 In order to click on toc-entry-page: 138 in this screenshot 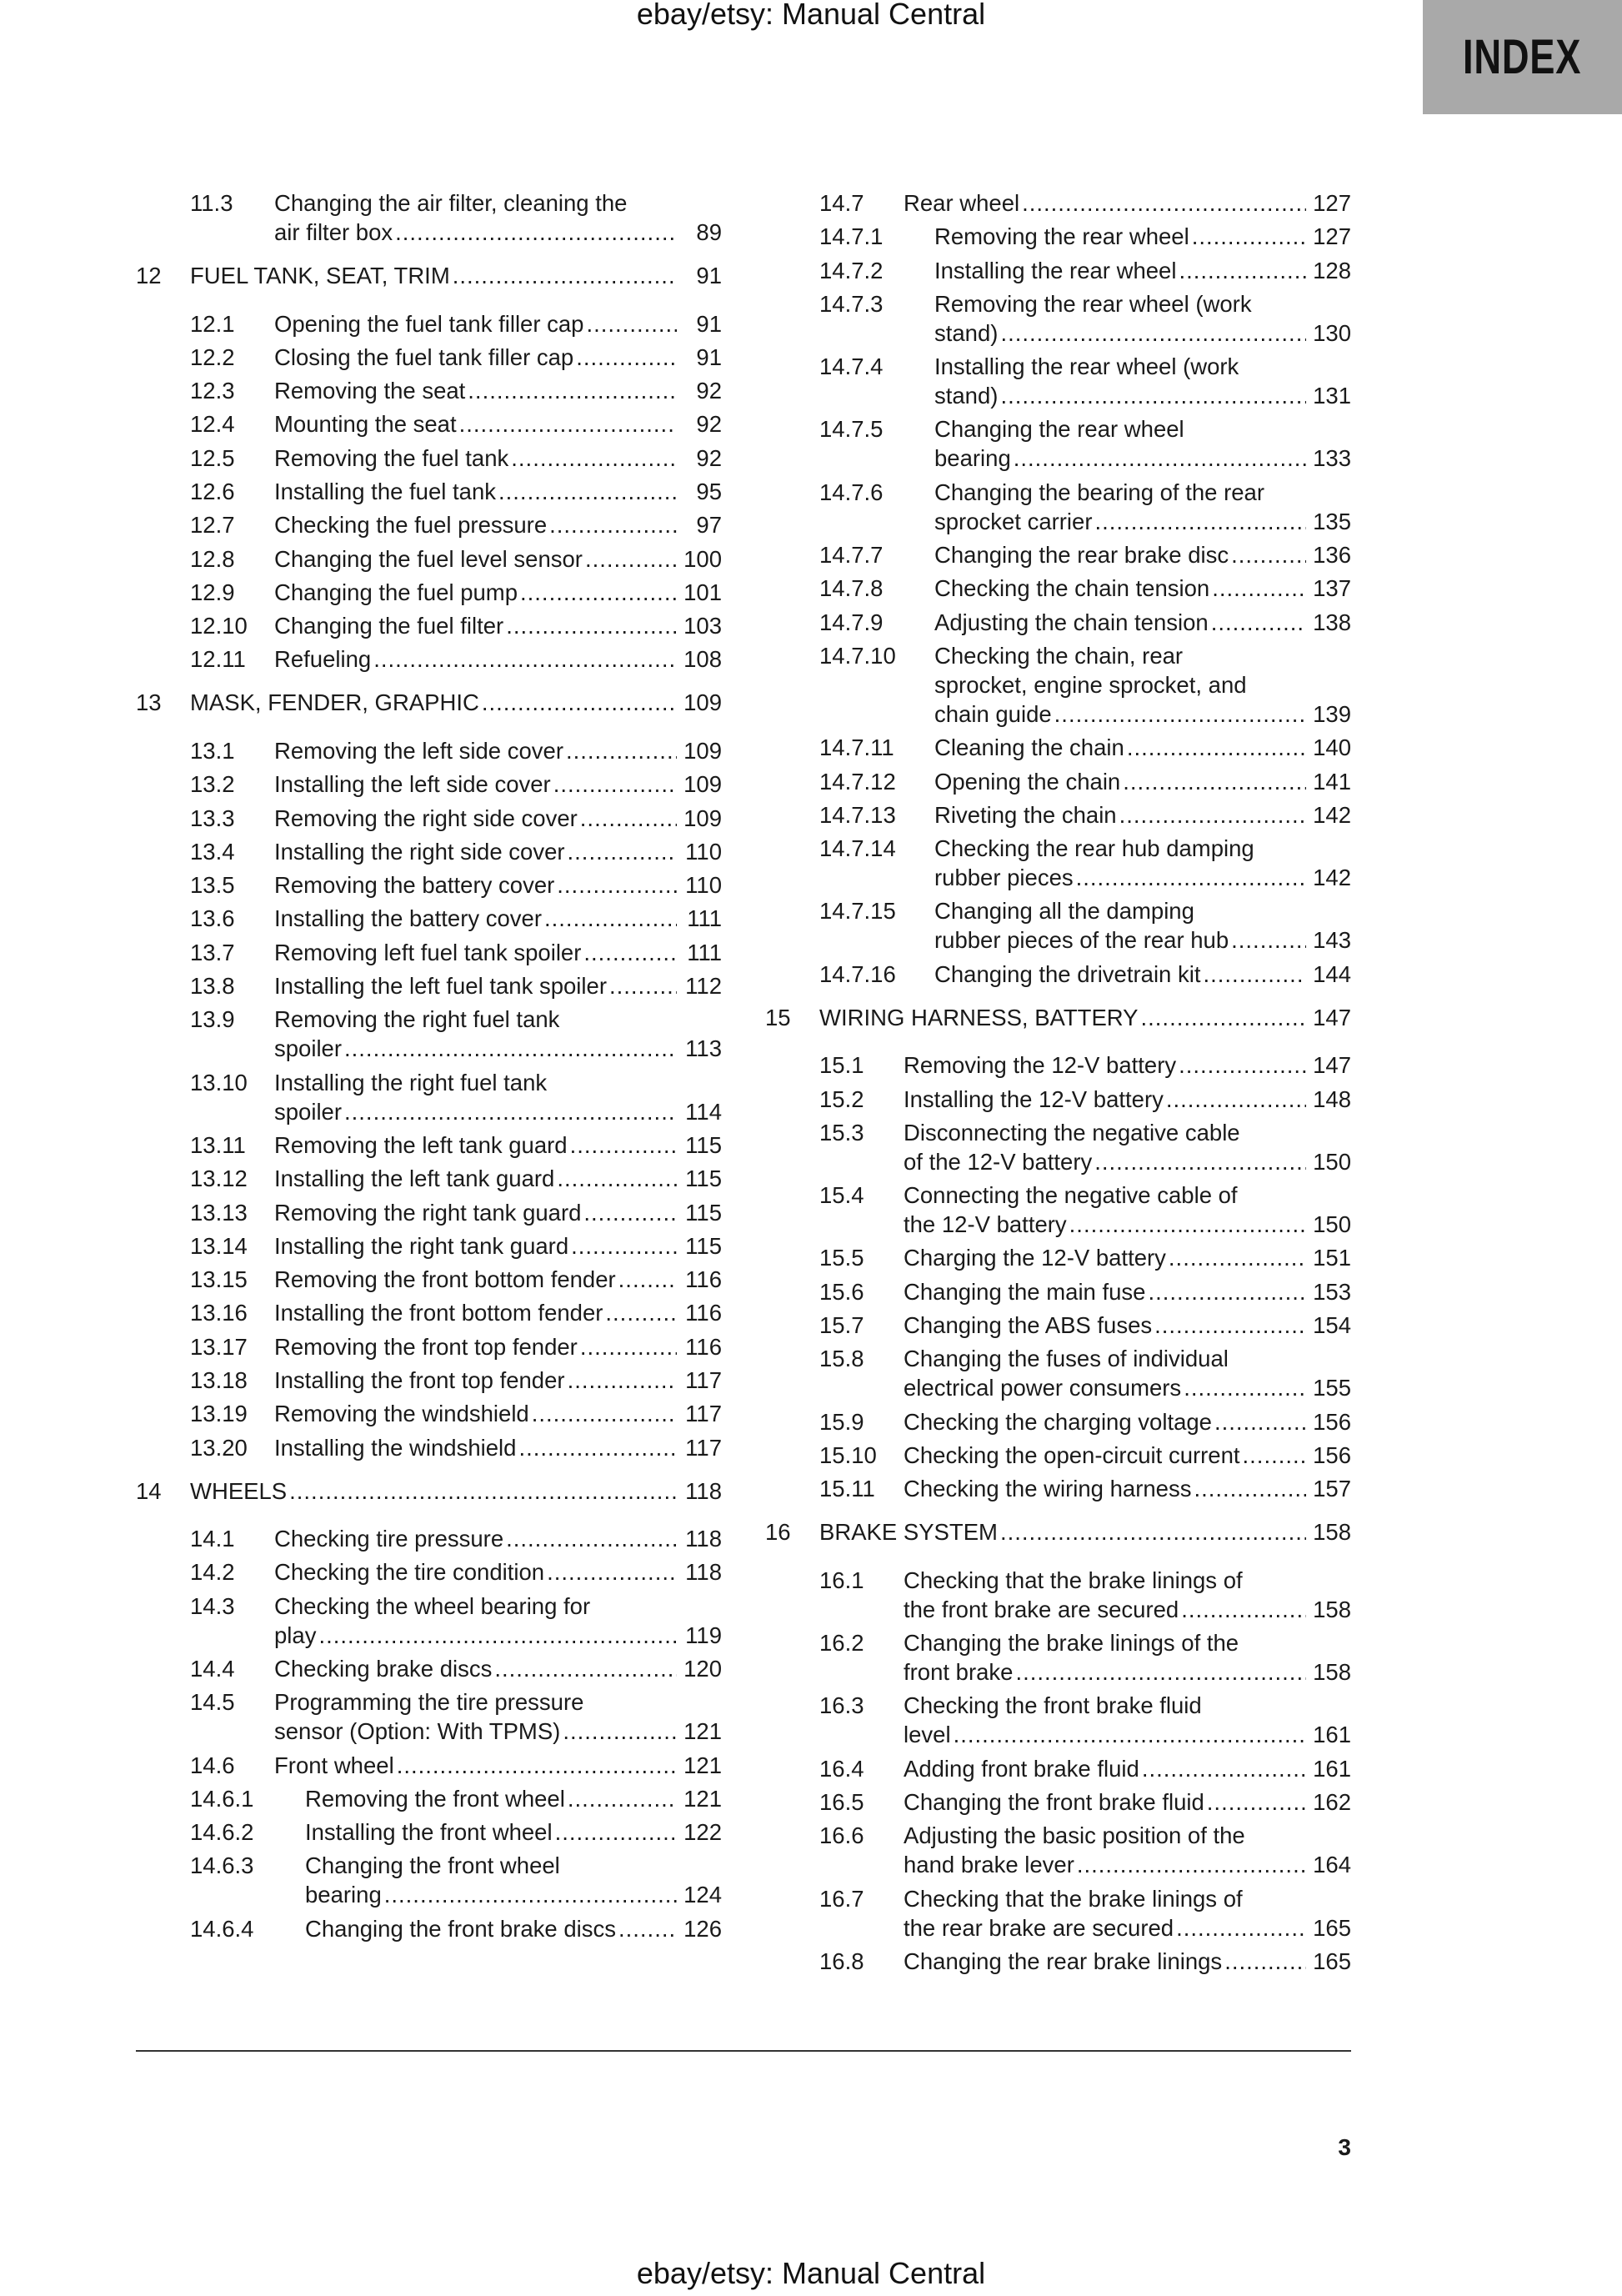, I will do `click(1332, 622)`.